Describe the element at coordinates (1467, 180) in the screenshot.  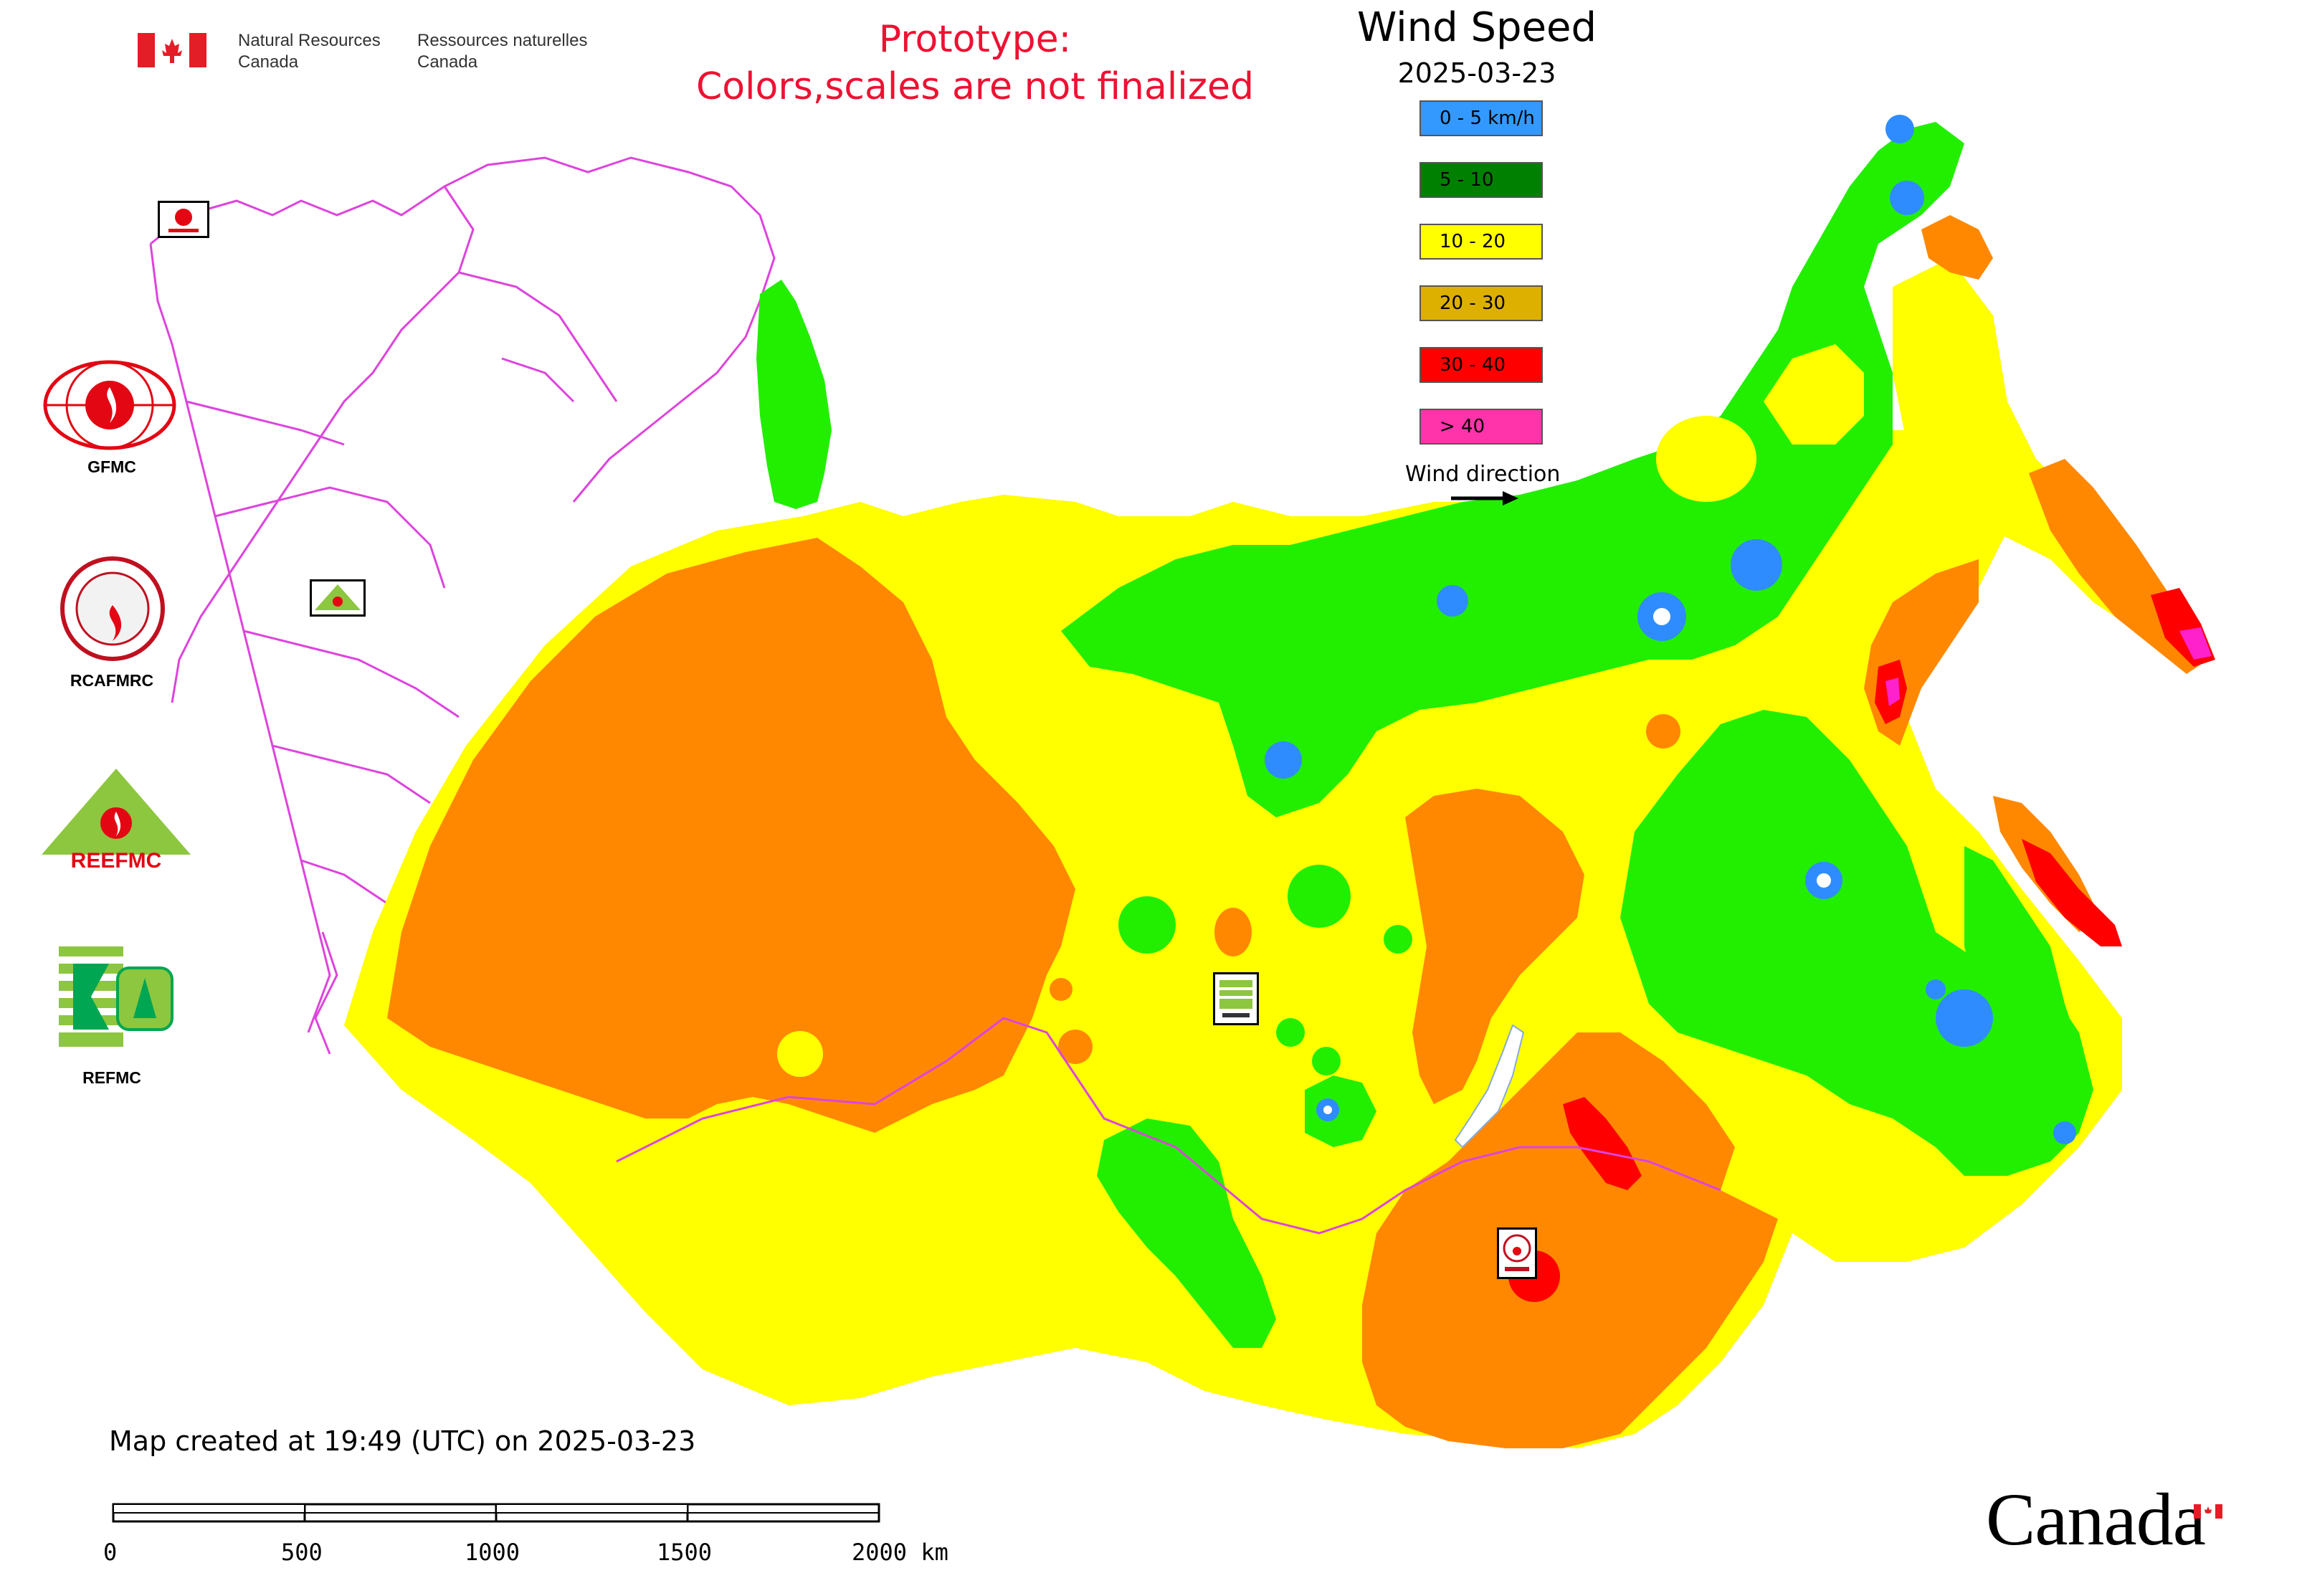
I see `legend-class-1-label: 5 - 10` at that location.